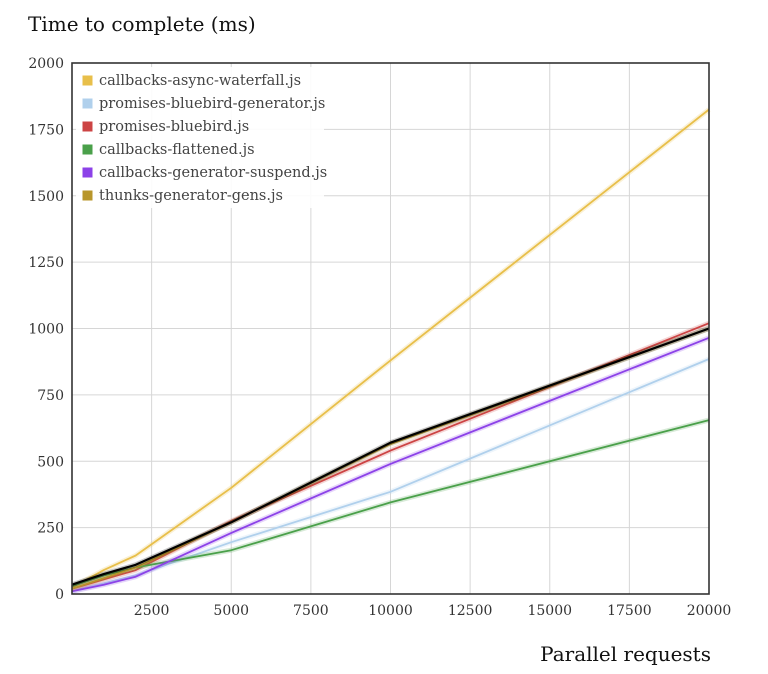  Describe the element at coordinates (200, 81) in the screenshot. I see `legend-label: callbacks-async-waterfall.js` at that location.